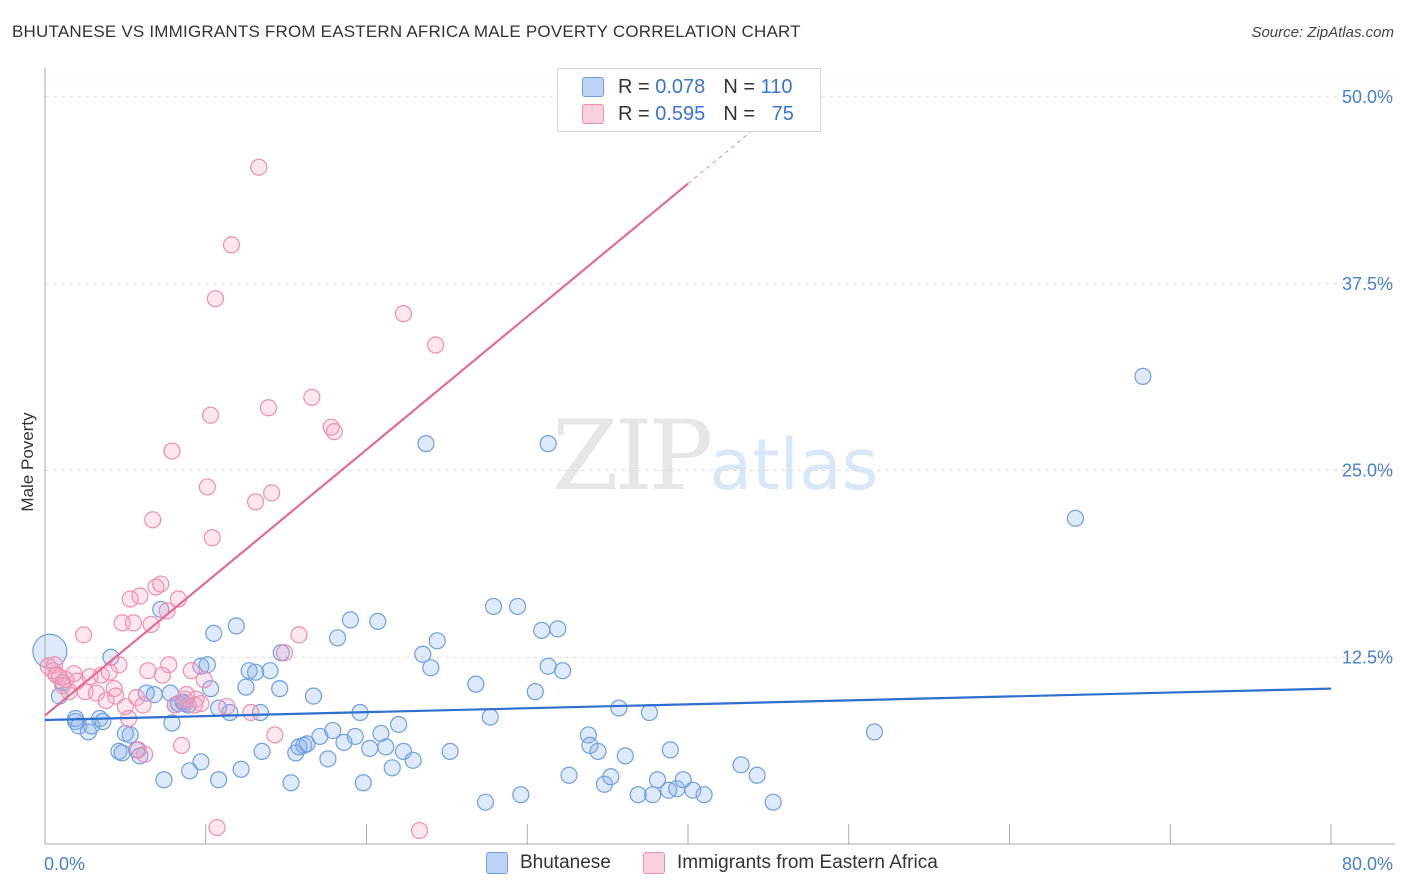  I want to click on legend-r-value: 0.595, so click(680, 113).